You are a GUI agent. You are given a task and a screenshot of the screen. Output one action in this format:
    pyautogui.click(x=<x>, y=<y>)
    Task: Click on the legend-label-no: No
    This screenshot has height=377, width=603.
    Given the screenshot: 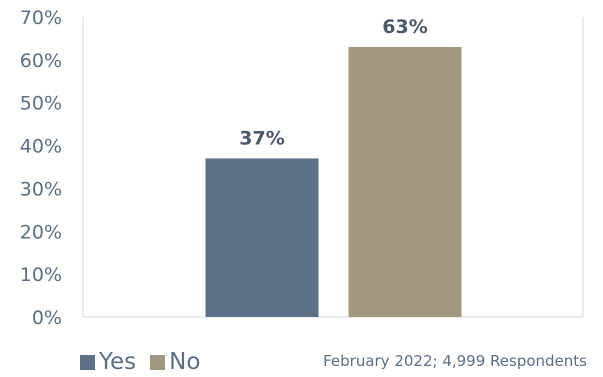 What is the action you would take?
    pyautogui.click(x=185, y=362)
    